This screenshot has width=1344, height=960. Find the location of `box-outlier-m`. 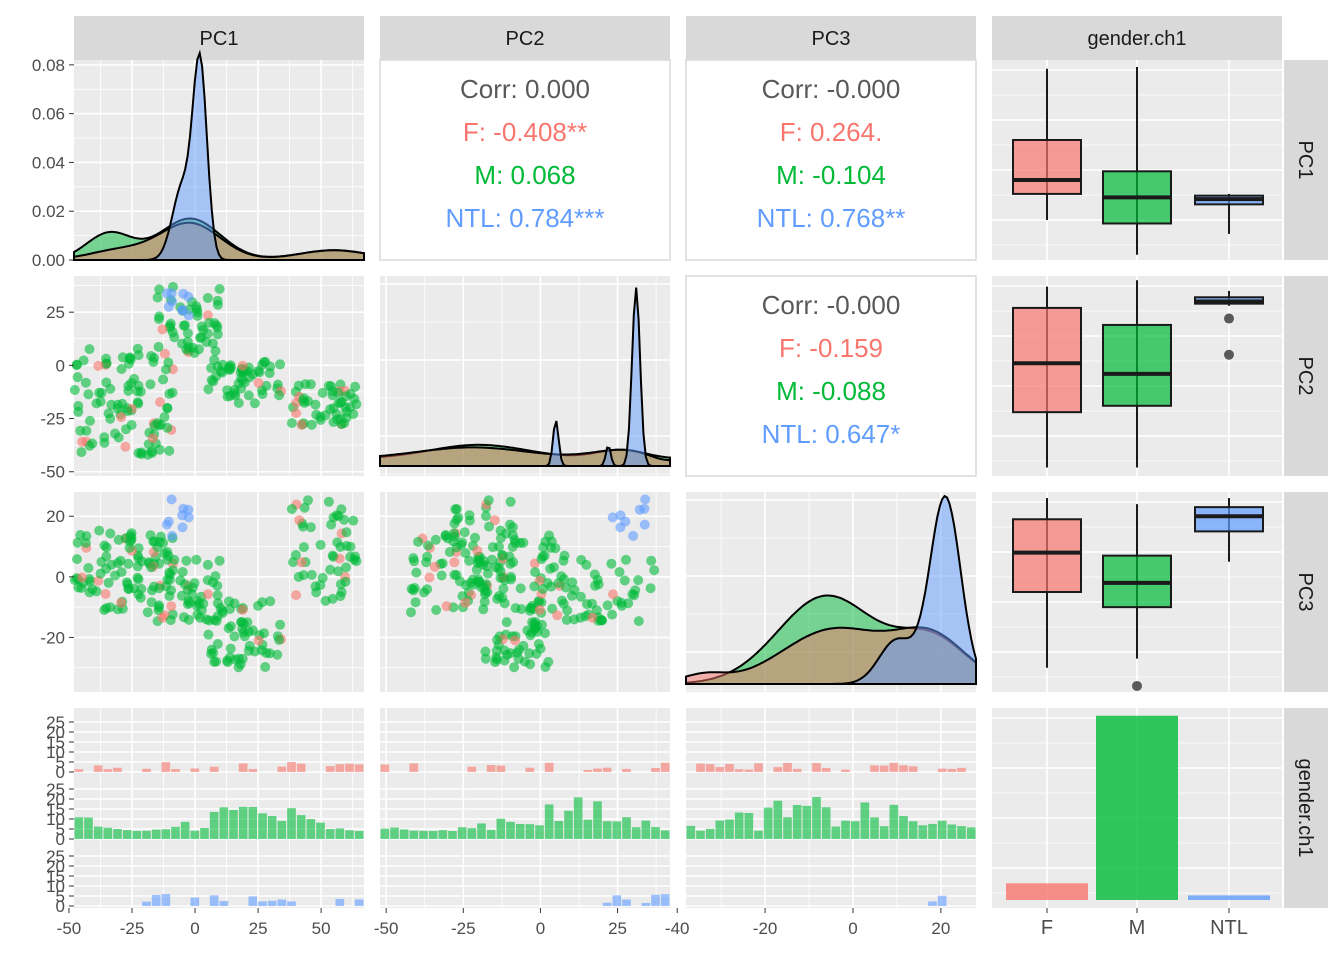

box-outlier-m is located at coordinates (1137, 685).